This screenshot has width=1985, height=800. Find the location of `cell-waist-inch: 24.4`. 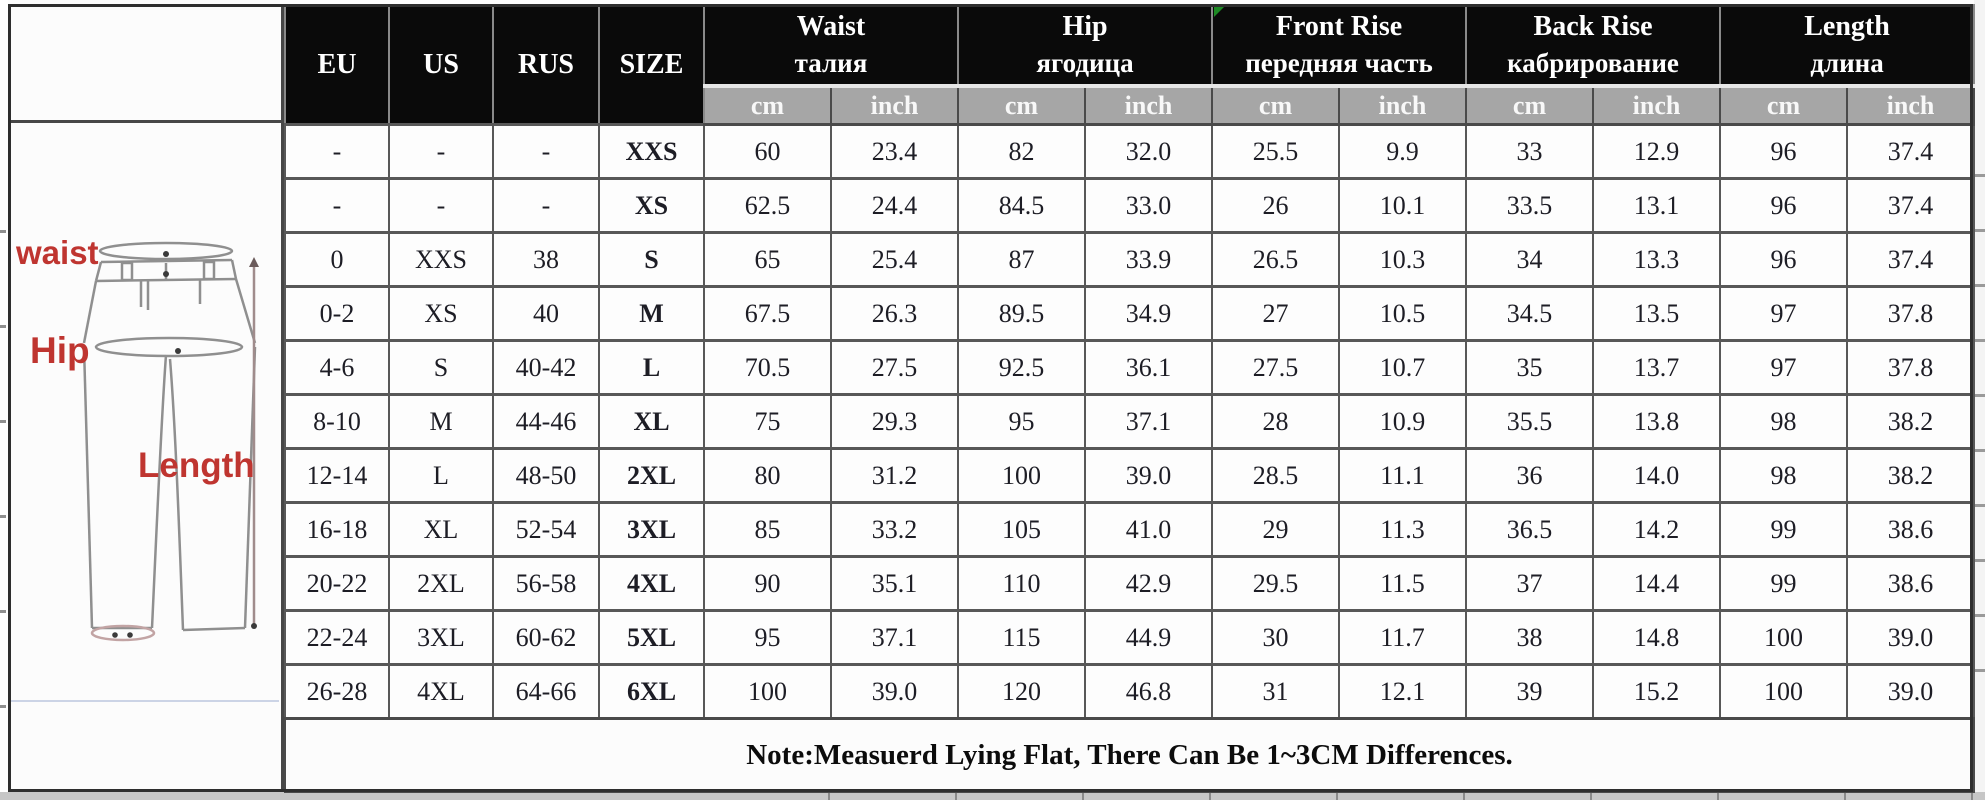

cell-waist-inch: 24.4 is located at coordinates (894, 205).